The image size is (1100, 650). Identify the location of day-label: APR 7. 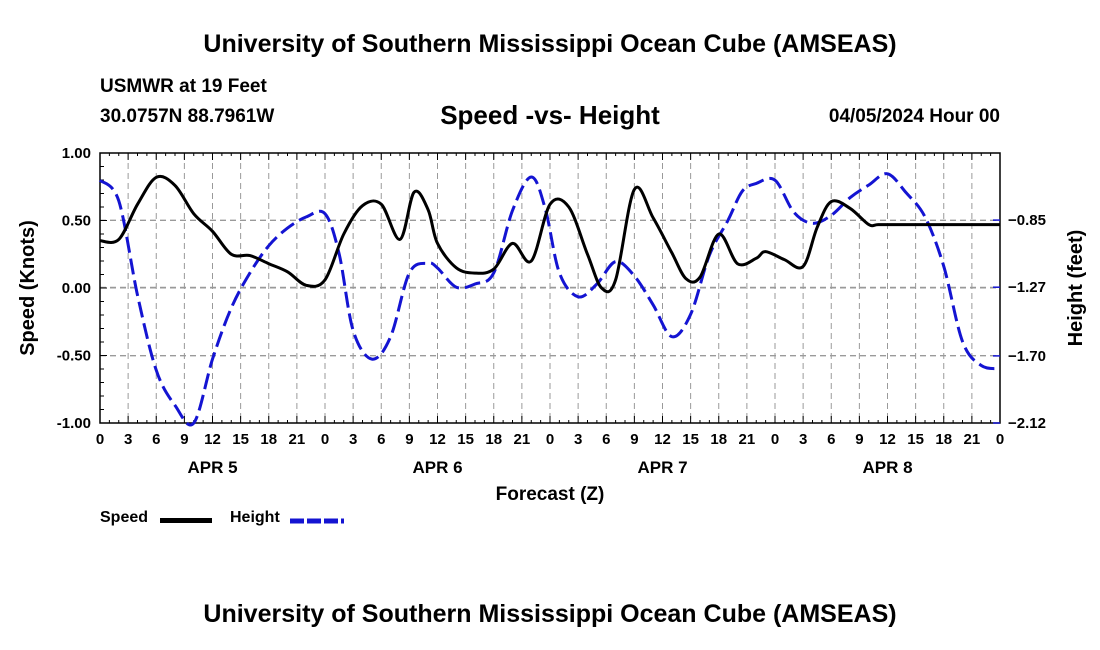
(662, 467).